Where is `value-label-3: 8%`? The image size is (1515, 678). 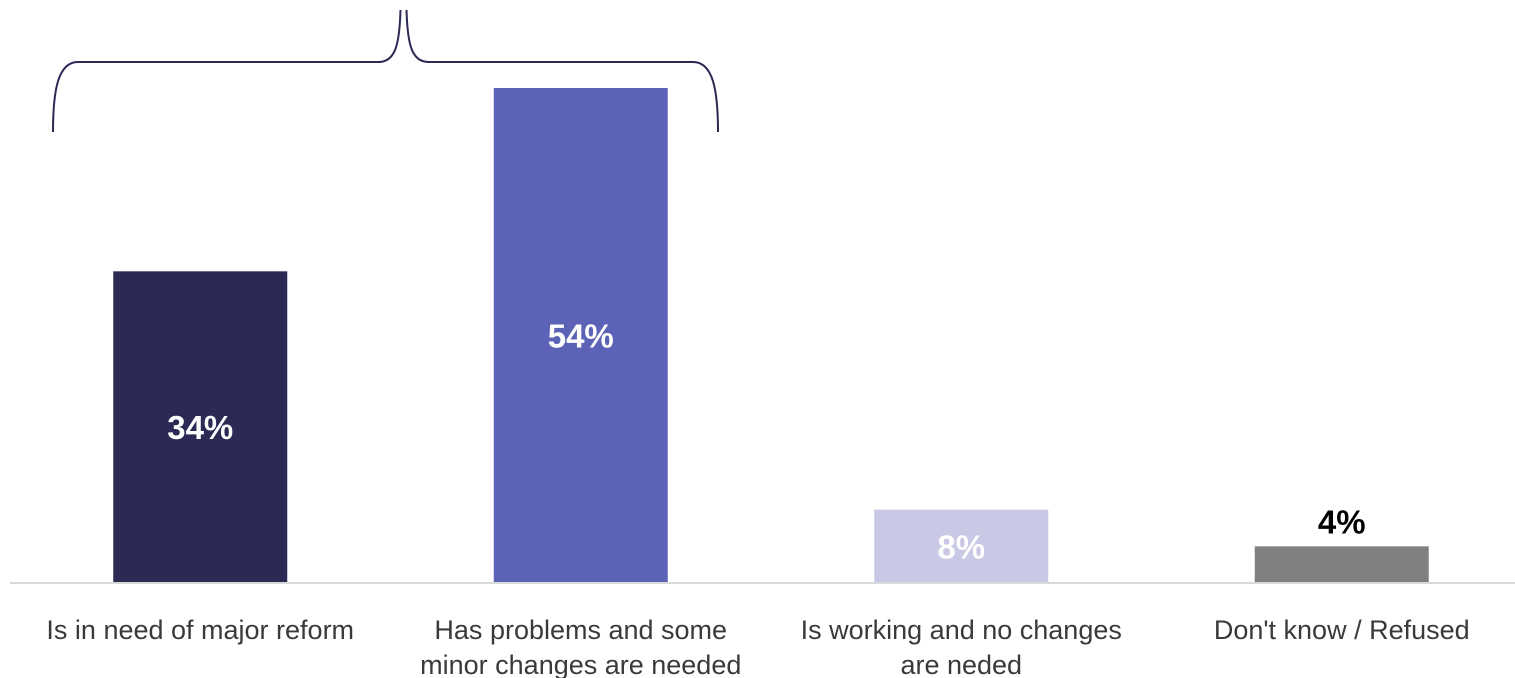
value-label-3: 8% is located at coordinates (961, 546).